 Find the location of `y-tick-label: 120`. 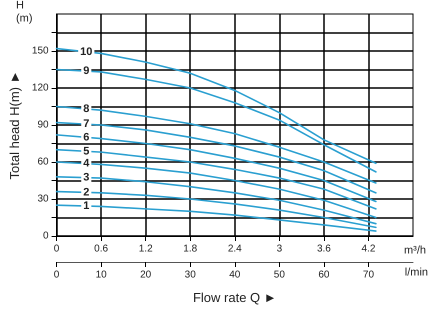

y-tick-label: 120 is located at coordinates (41, 88).